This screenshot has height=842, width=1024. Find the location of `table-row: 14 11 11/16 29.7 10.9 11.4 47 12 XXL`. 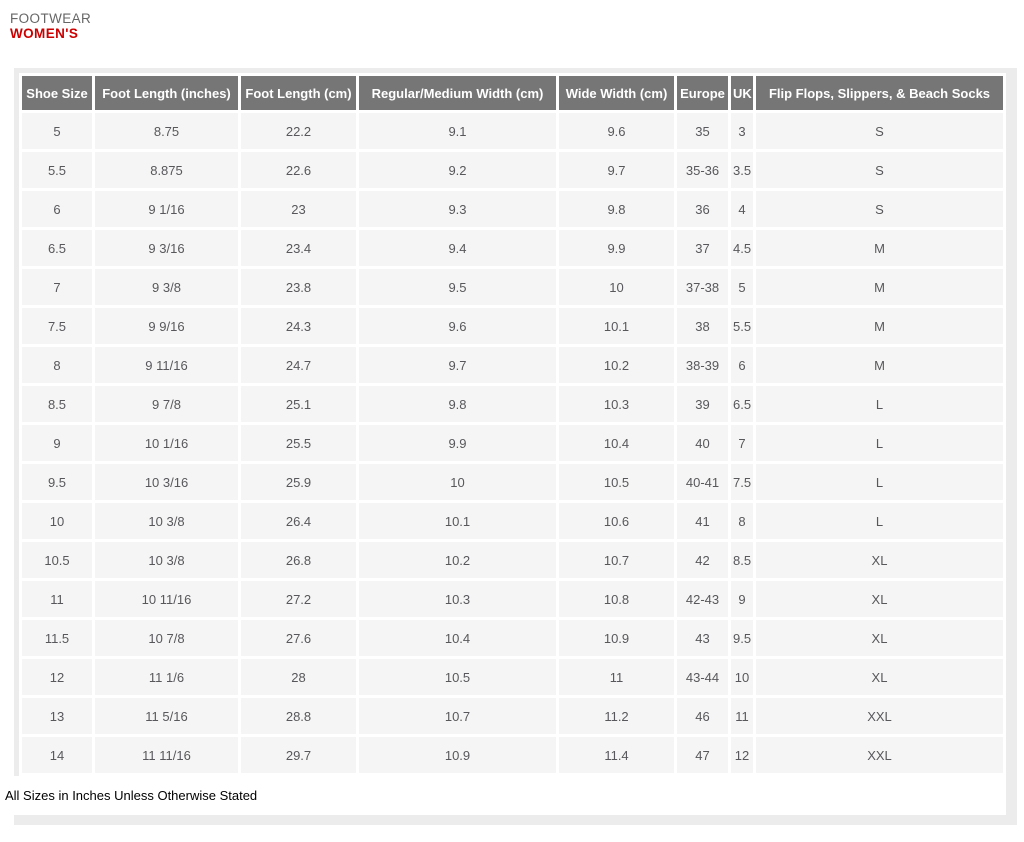

table-row: 14 11 11/16 29.7 10.9 11.4 47 12 XXL is located at coordinates (512, 755).